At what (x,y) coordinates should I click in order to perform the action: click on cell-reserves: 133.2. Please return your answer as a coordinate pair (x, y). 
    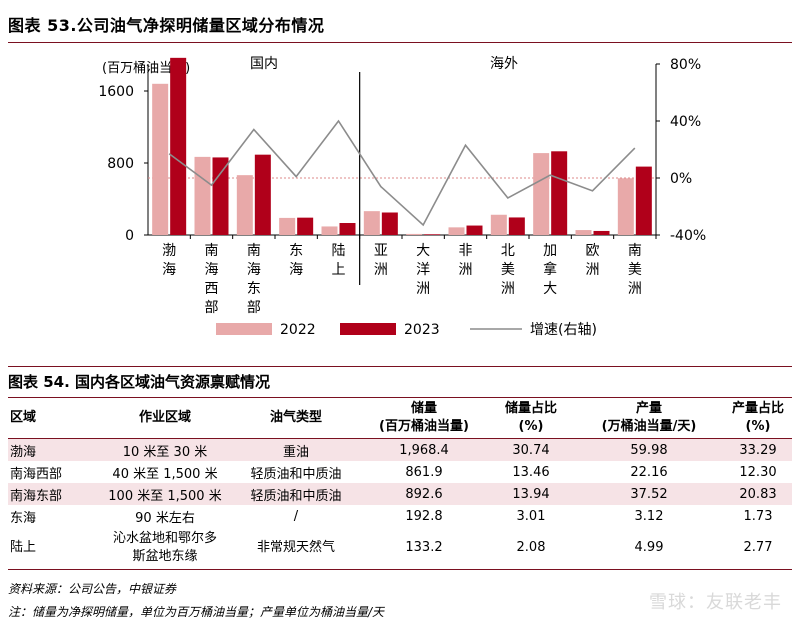
    Looking at the image, I should click on (424, 548).